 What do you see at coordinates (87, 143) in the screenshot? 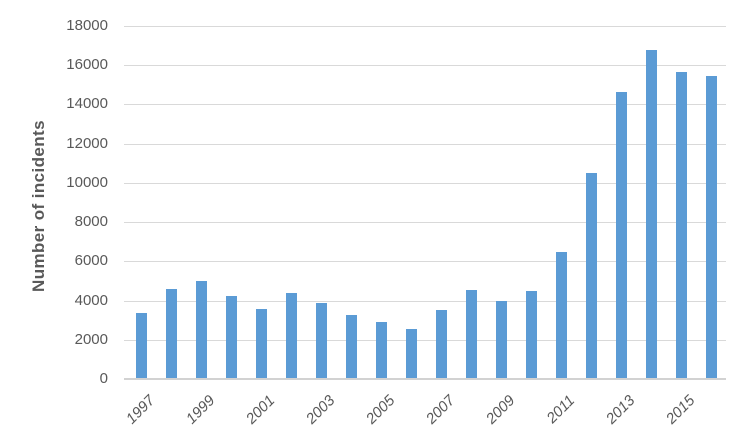
I see `y-tick-label: 12000` at bounding box center [87, 143].